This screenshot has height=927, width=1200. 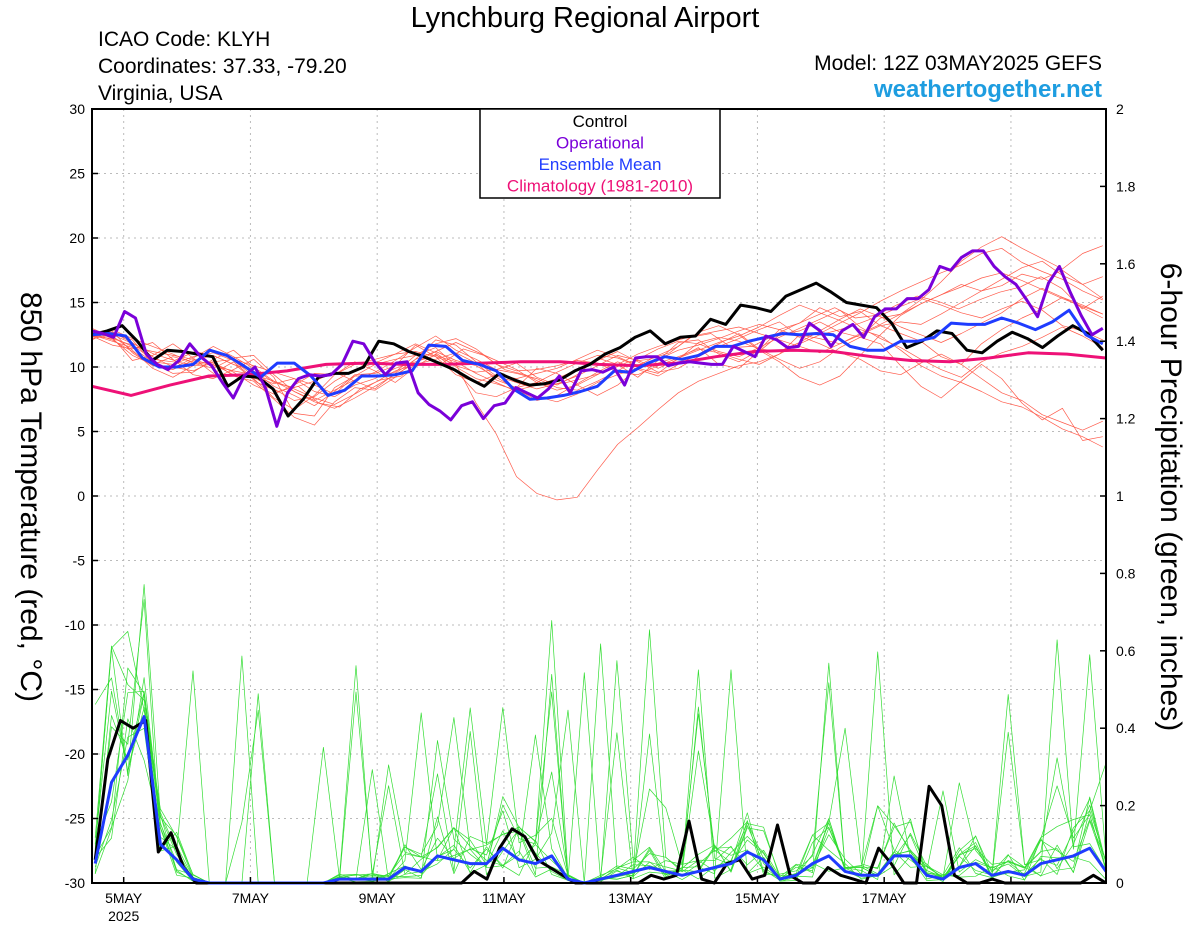 I want to click on y-right-tick-label: 2, so click(x=1120, y=109).